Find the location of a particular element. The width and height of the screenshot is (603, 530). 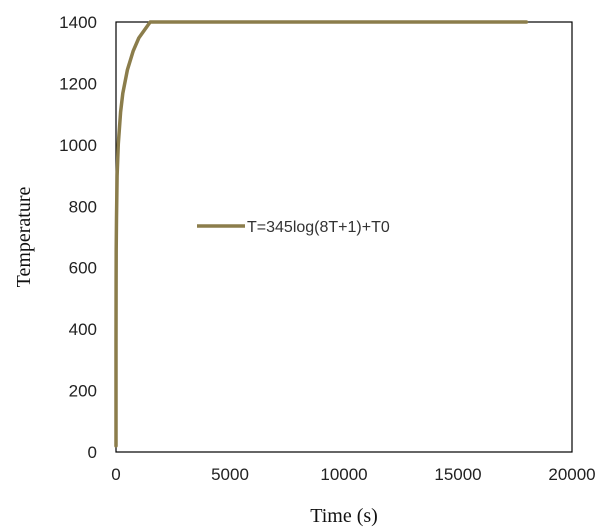

y-tick-label: 200 is located at coordinates (83, 391).